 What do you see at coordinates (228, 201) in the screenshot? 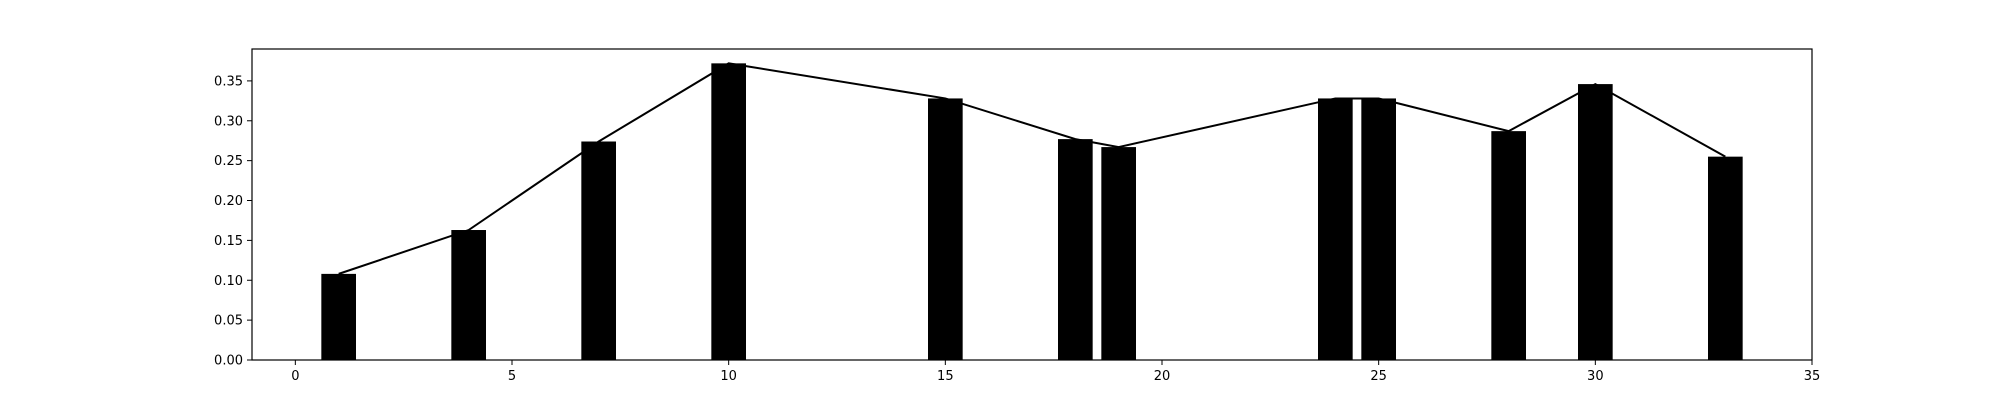
I see `y-tick-label: 0.20` at bounding box center [228, 201].